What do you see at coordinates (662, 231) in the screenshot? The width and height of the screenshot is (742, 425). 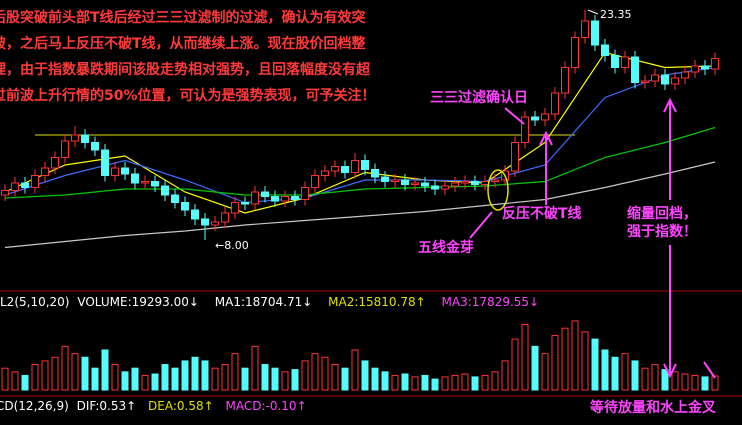 I see `callout: 强于指数！` at bounding box center [662, 231].